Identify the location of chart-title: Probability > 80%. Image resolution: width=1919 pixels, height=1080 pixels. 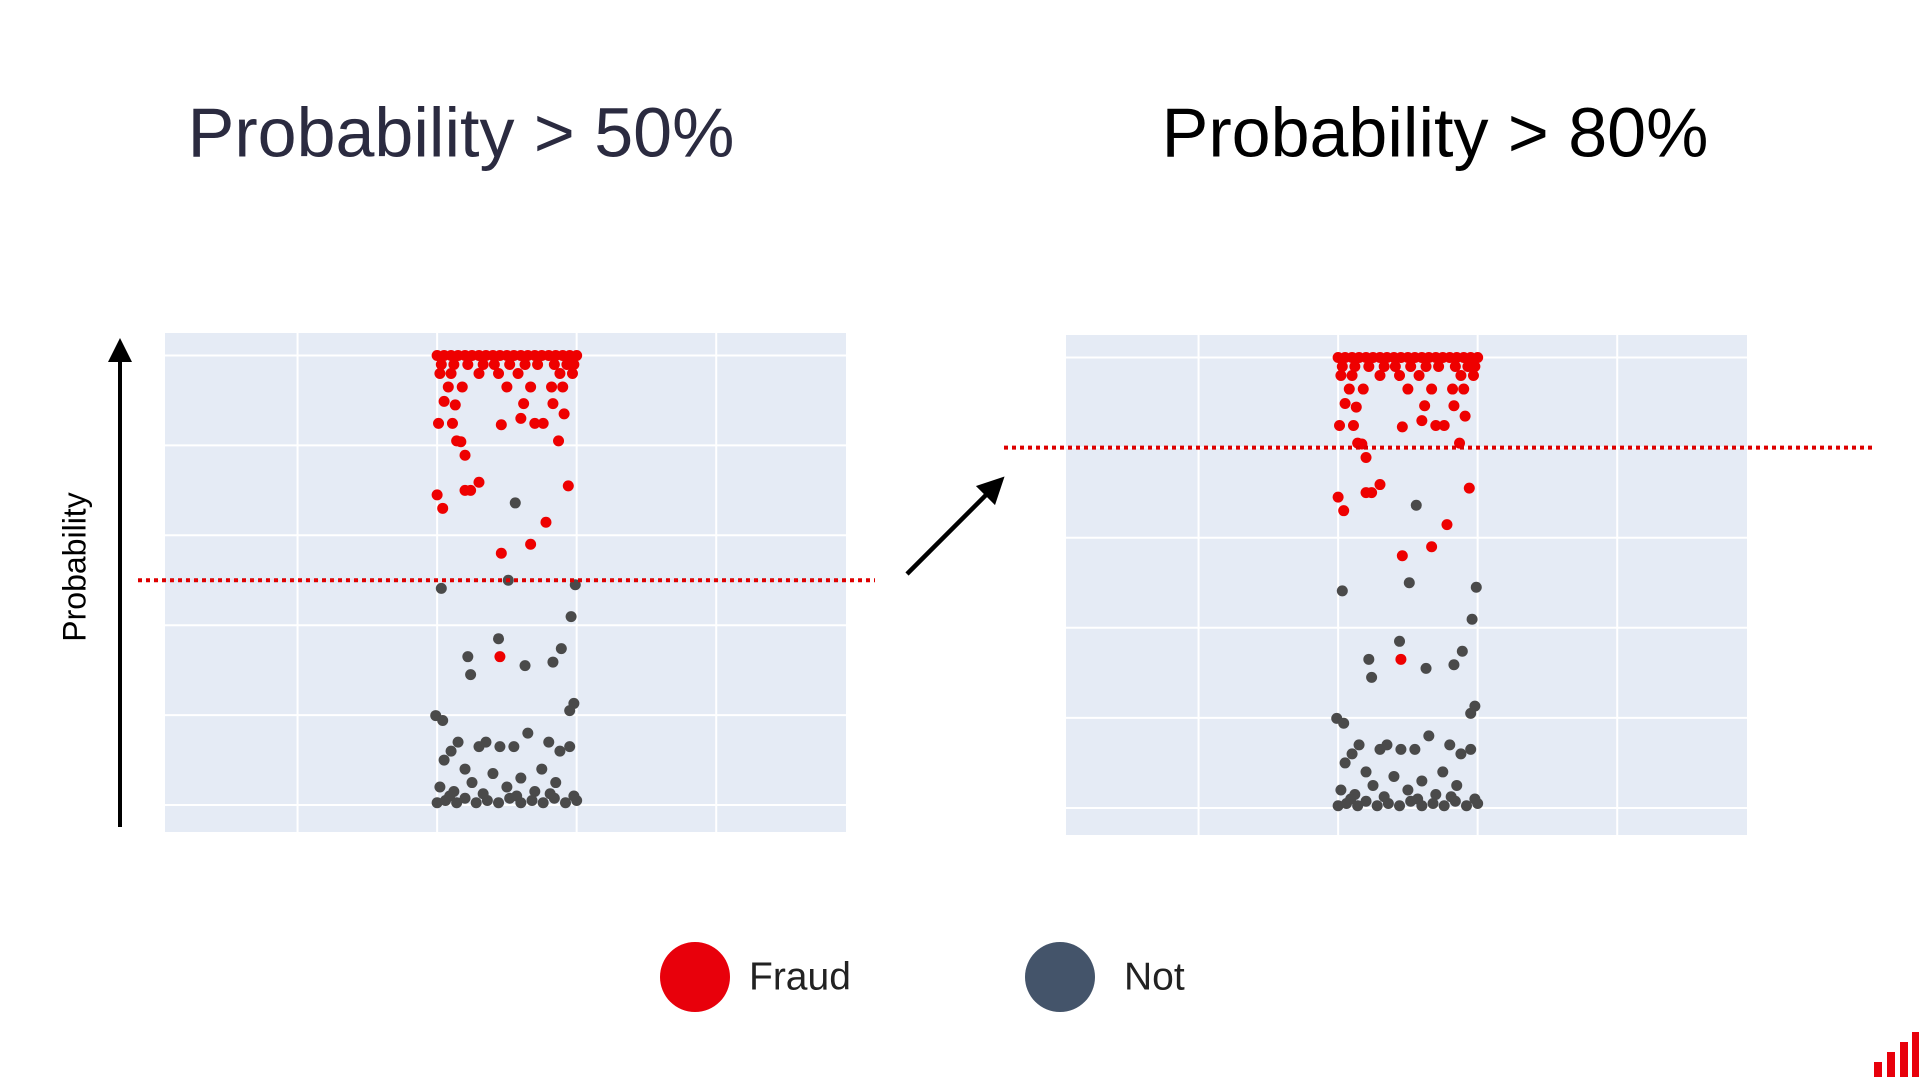
(1435, 132).